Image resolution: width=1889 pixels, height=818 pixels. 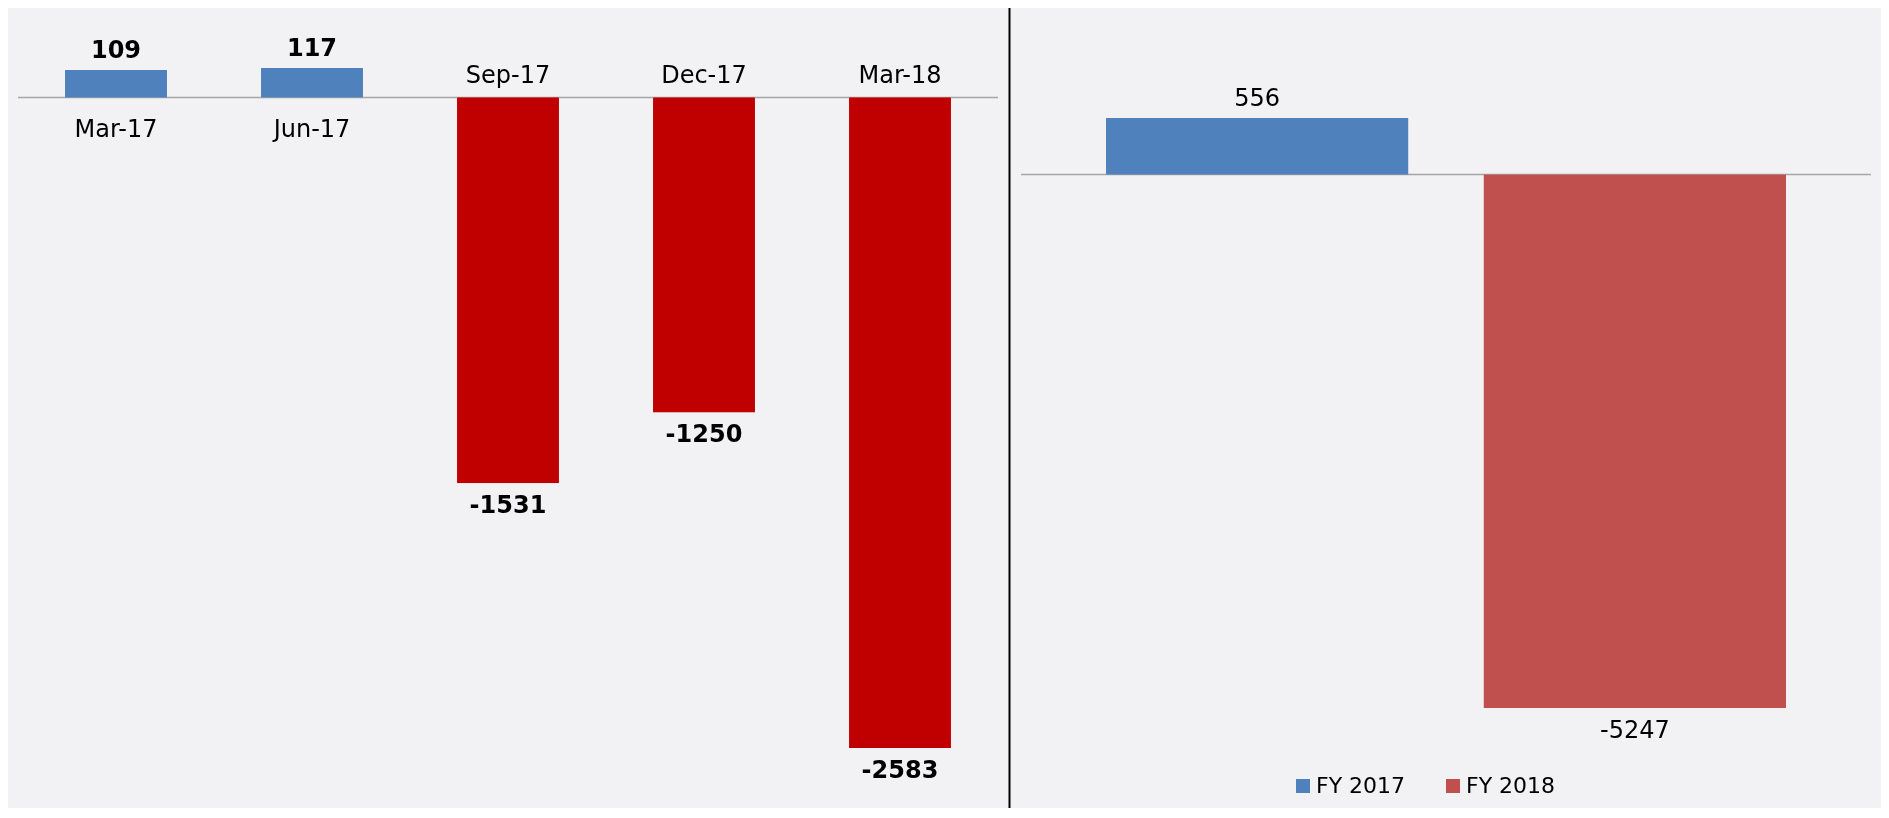 What do you see at coordinates (704, 434) in the screenshot?
I see `data-label: -1250` at bounding box center [704, 434].